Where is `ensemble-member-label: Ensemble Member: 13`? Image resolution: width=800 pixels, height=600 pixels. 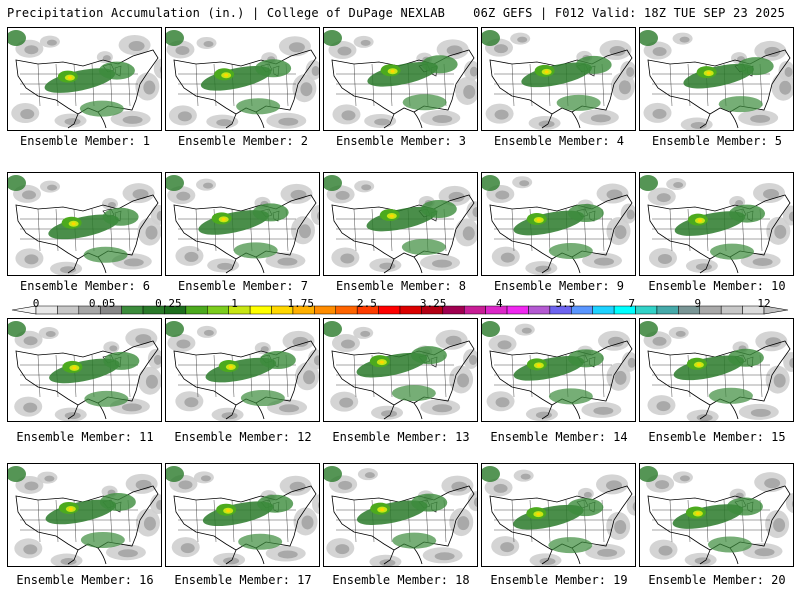
ensemble-member-label: Ensemble Member: 13 is located at coordinates (401, 437).